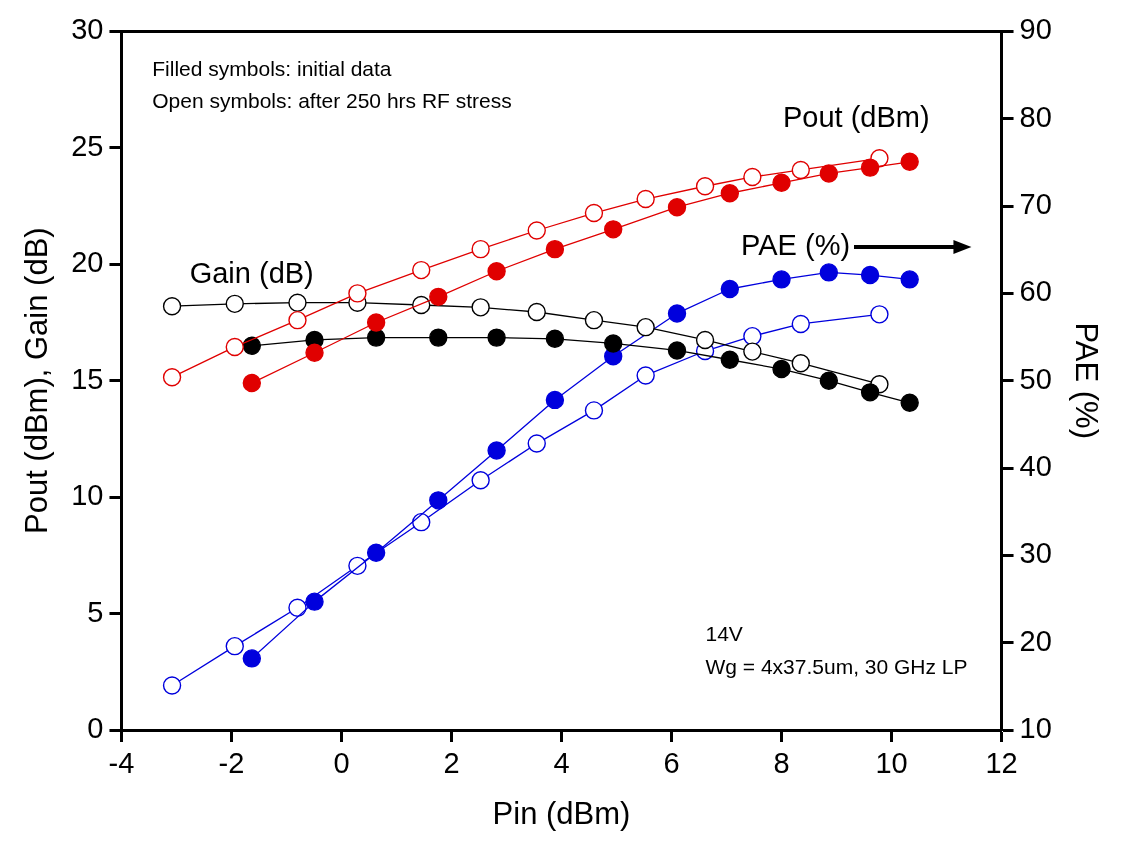 The image size is (1127, 854). I want to click on y-tick-label: 10, so click(87, 495).